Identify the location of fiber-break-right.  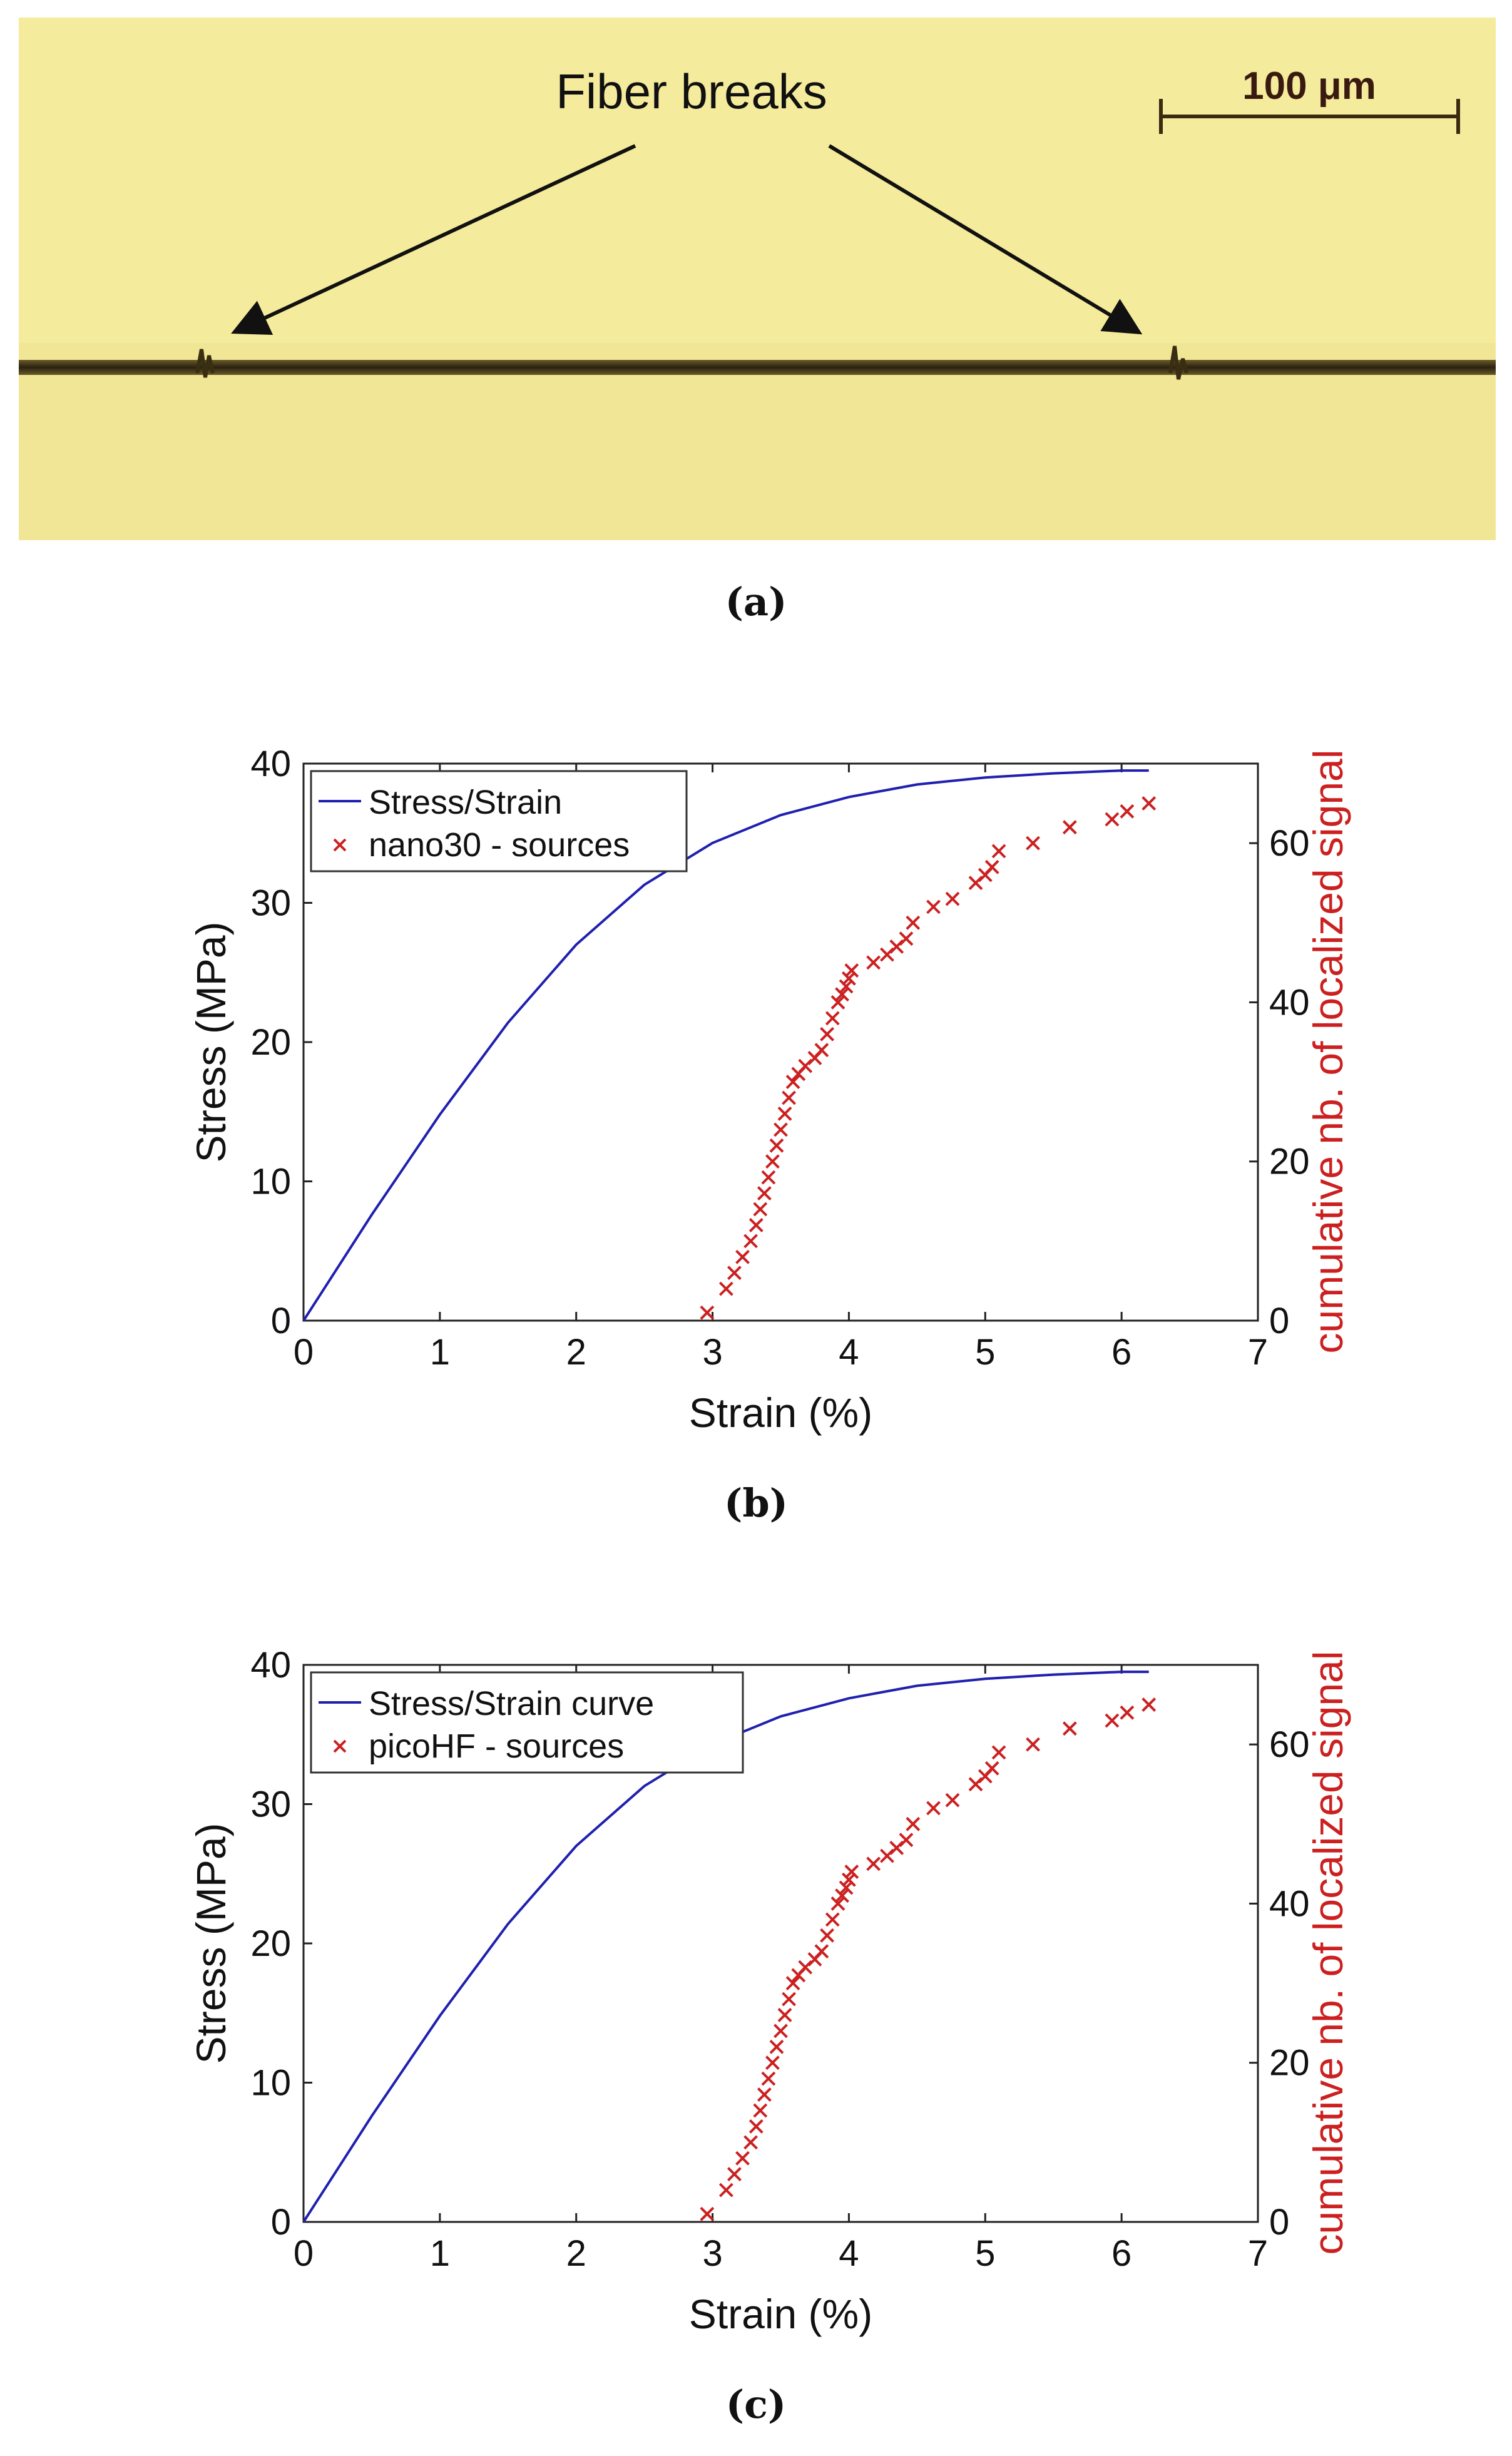
(1178, 363).